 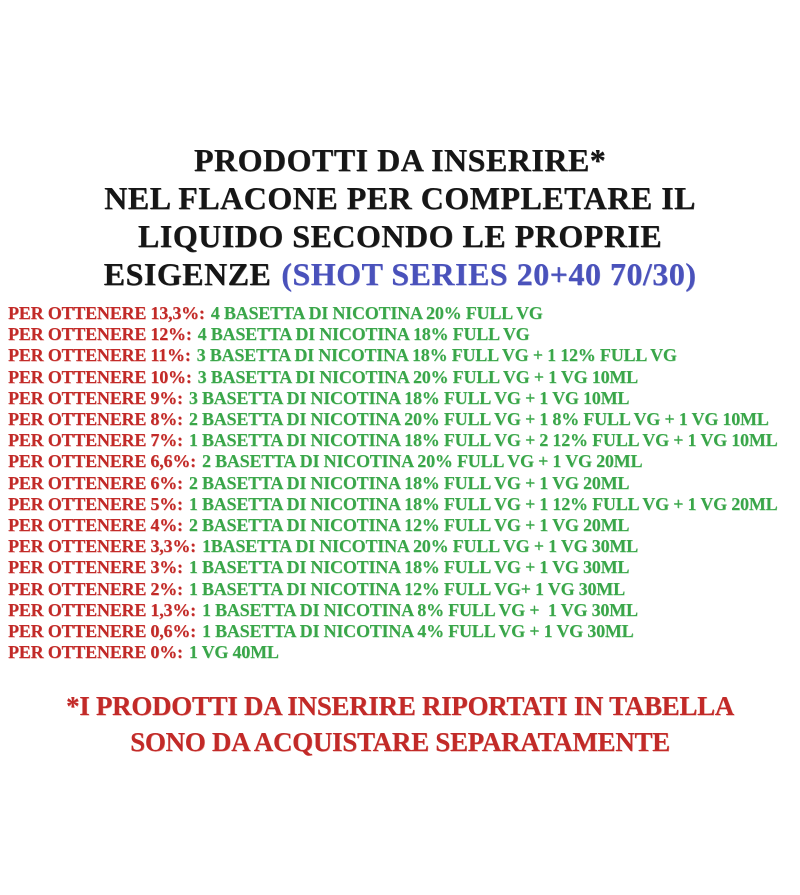 I want to click on title-line-2: NEL FLACONE PER COMPLETARE IL, so click(x=400, y=198).